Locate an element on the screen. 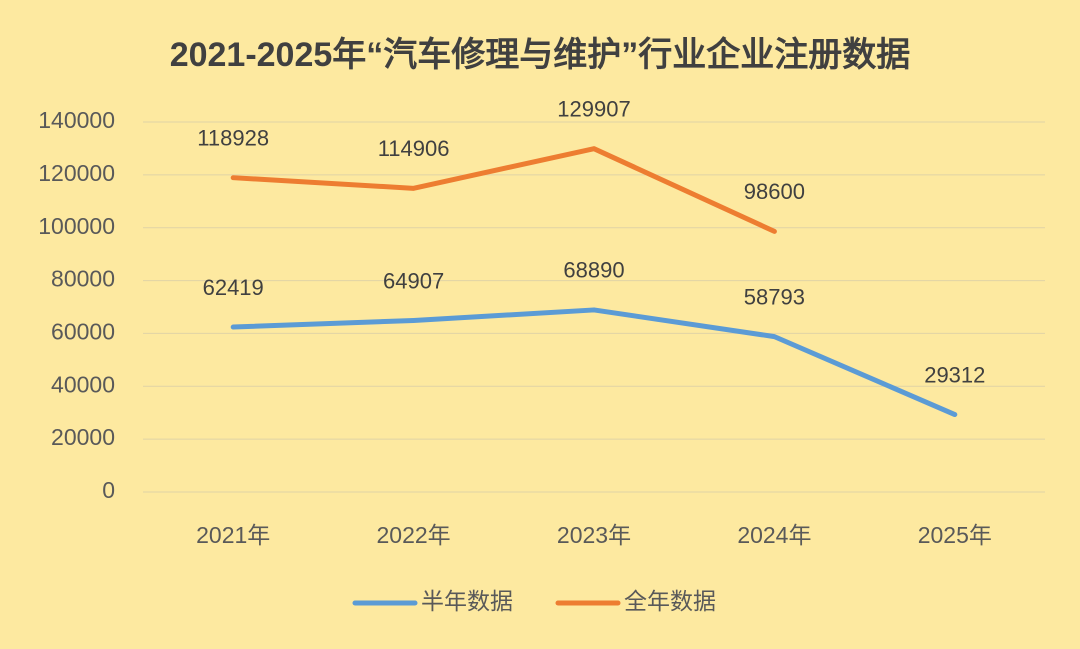 The height and width of the screenshot is (649, 1080). legend-label: 半年数据 is located at coordinates (467, 601).